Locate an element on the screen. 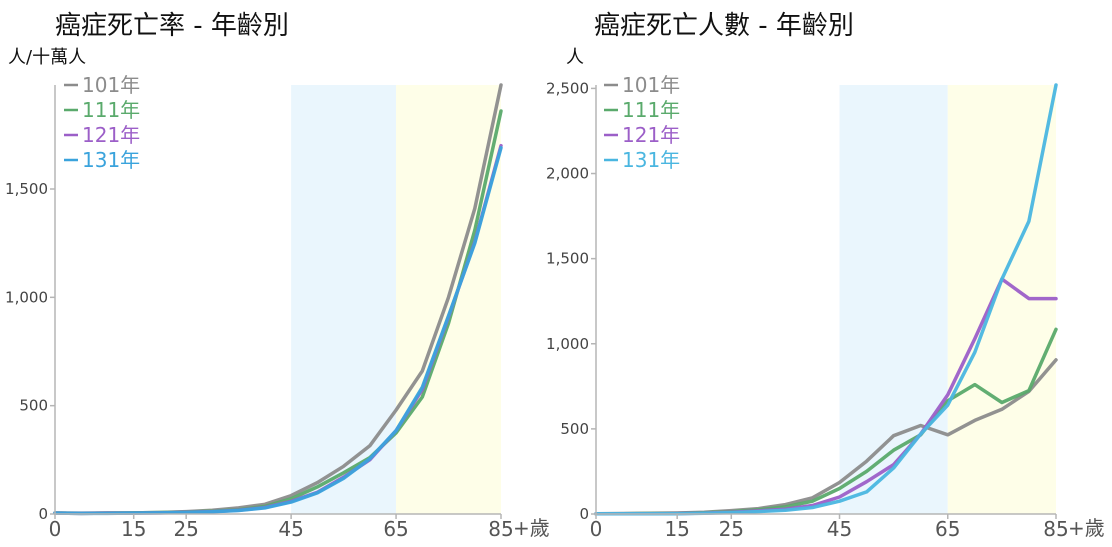 The height and width of the screenshot is (547, 1112). chart-title: 癌症死亡人數 - 年齡別 is located at coordinates (724, 26).